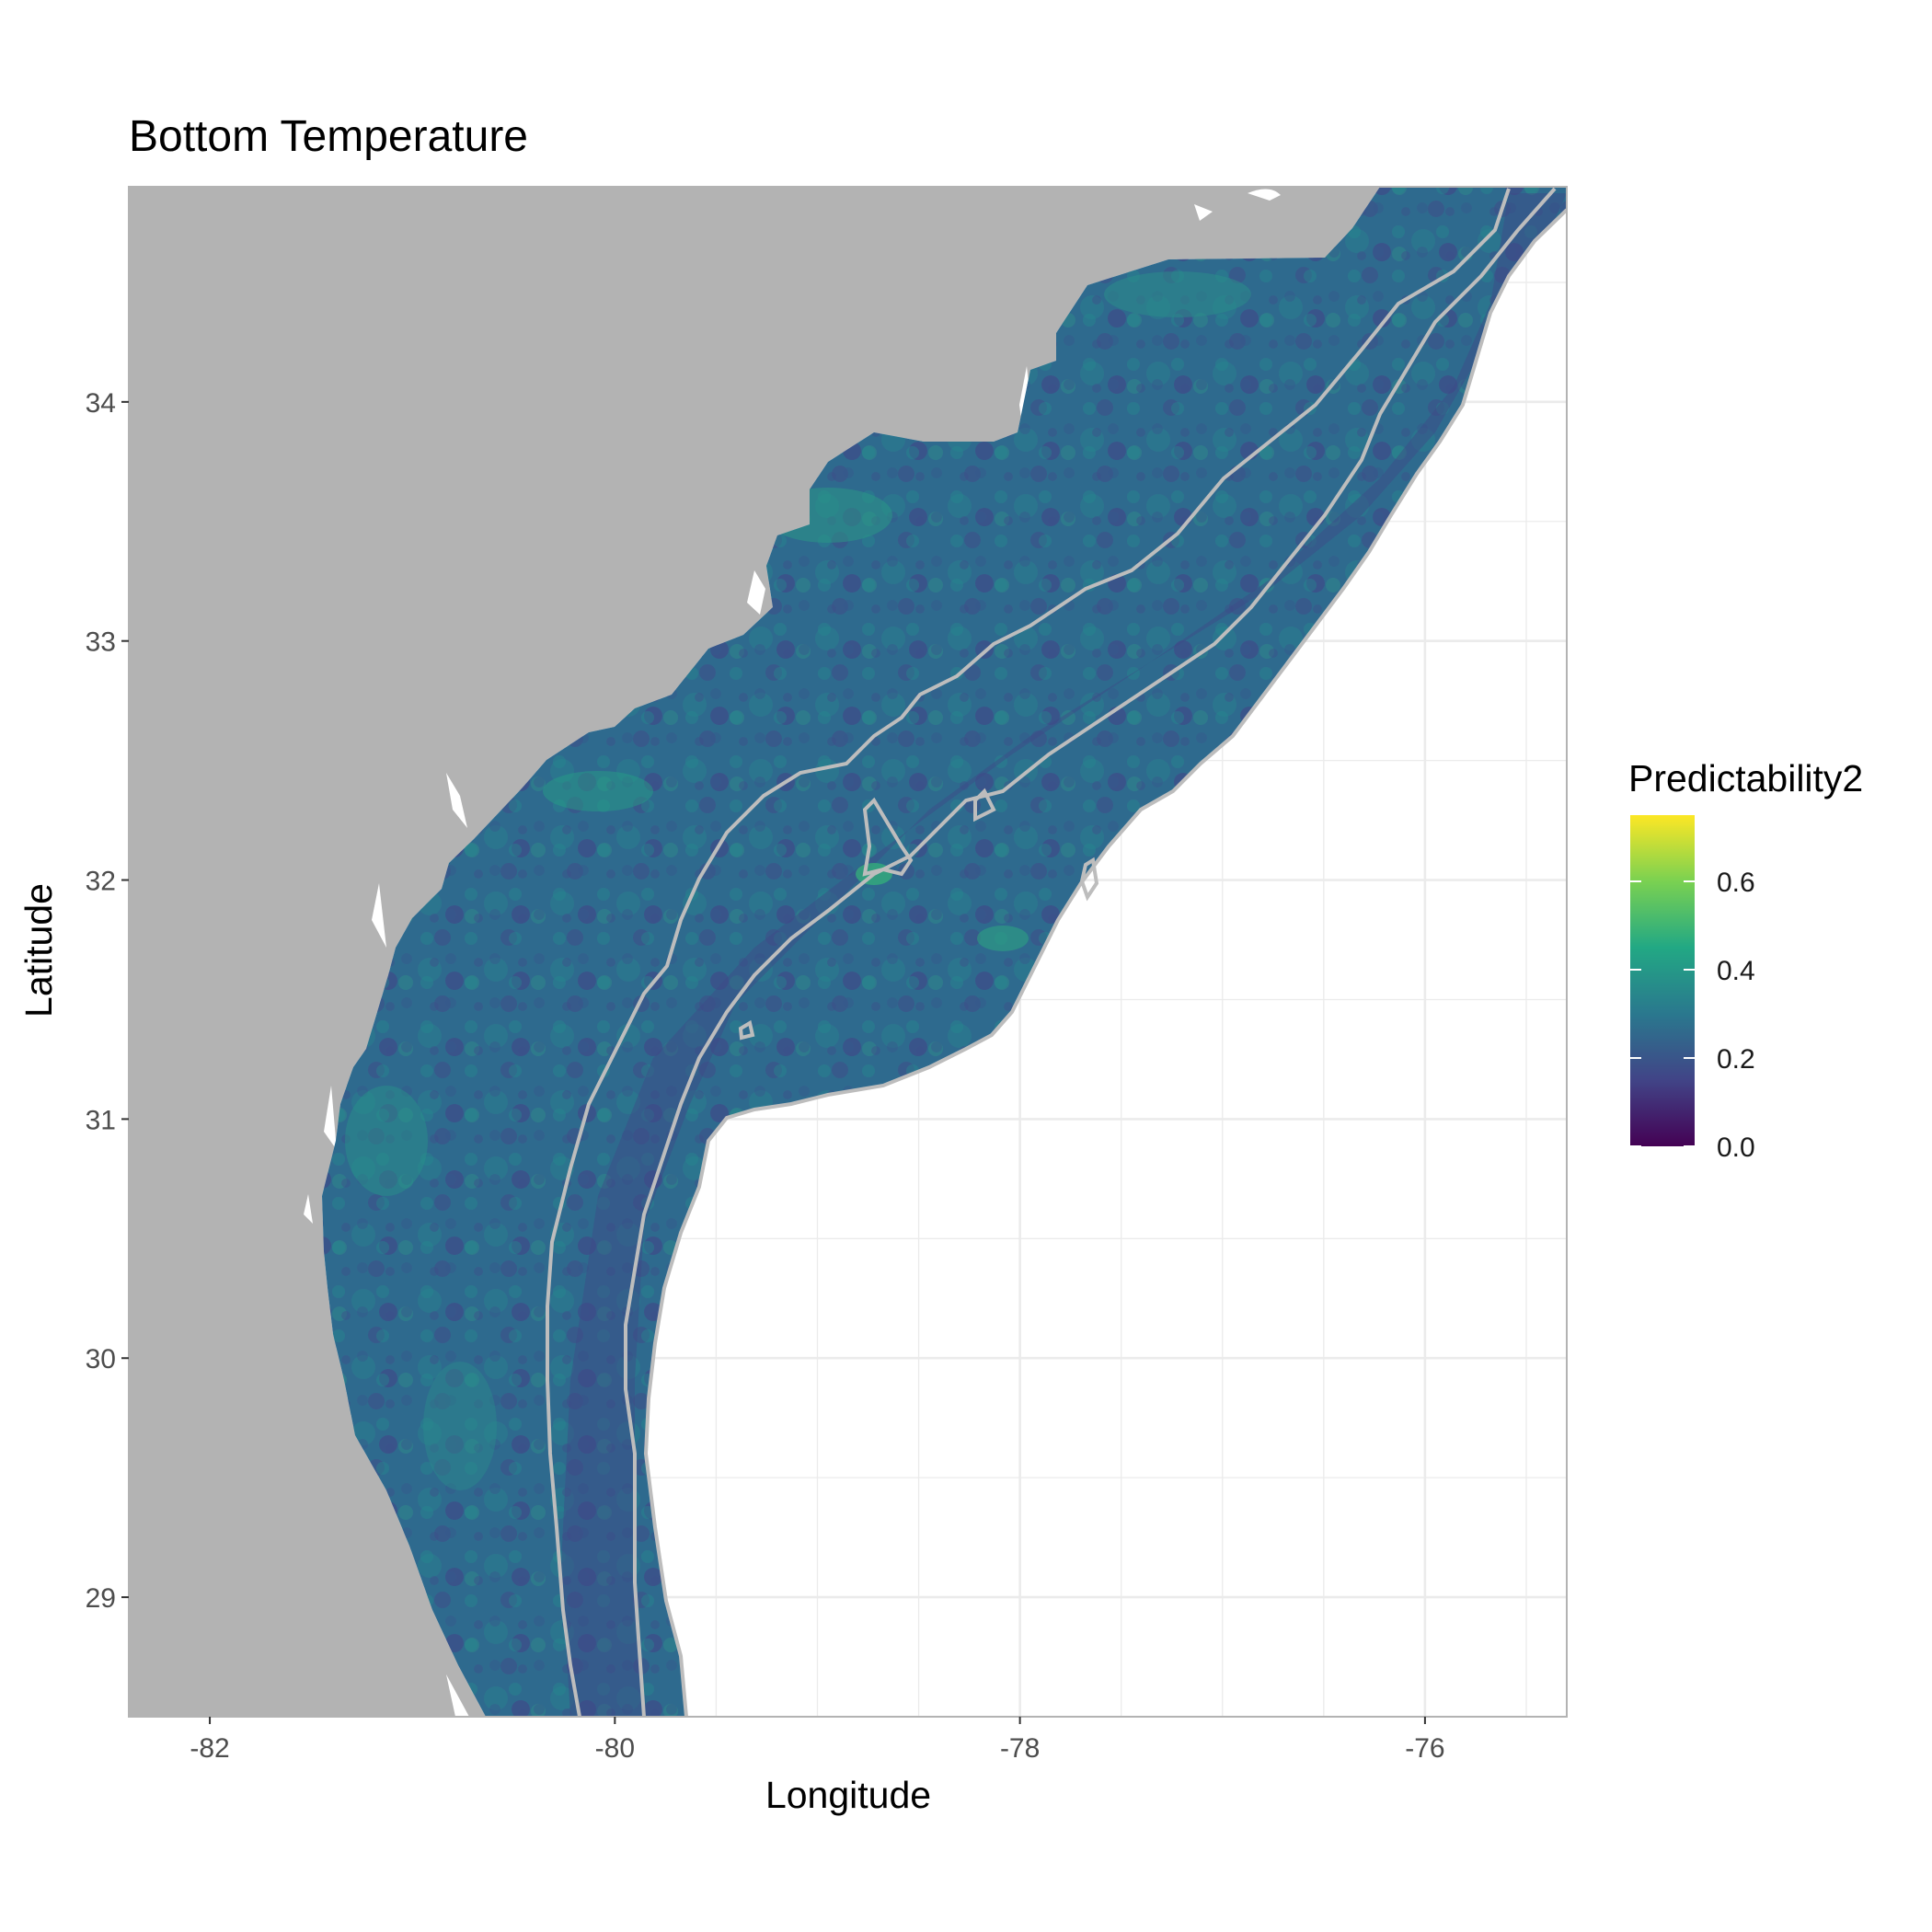  I want to click on x-tick-label: -80, so click(615, 1748).